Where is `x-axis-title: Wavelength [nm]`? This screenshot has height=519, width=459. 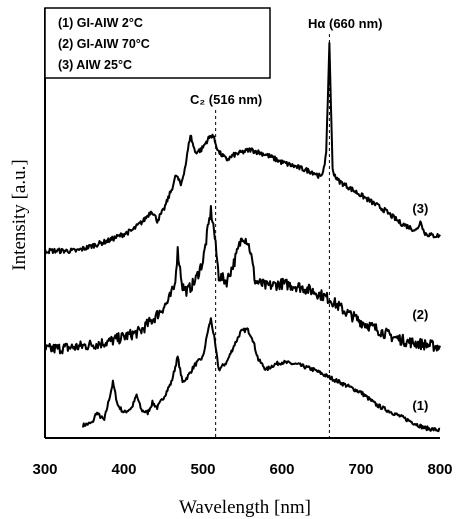
x-axis-title: Wavelength [nm] is located at coordinates (245, 507).